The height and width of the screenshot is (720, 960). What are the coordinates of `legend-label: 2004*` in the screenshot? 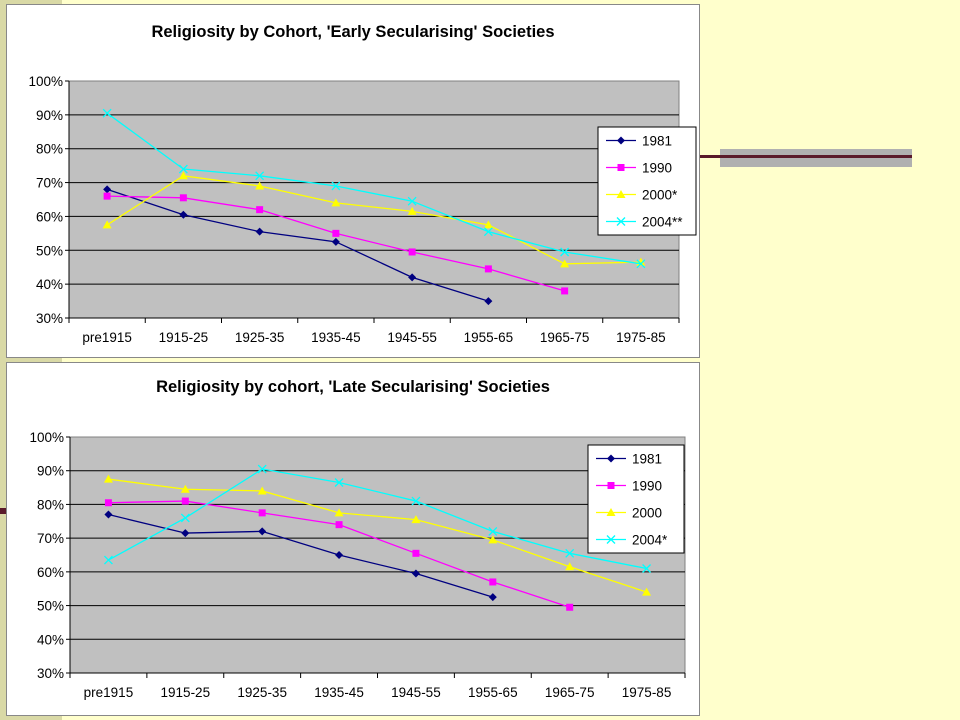 It's located at (650, 540).